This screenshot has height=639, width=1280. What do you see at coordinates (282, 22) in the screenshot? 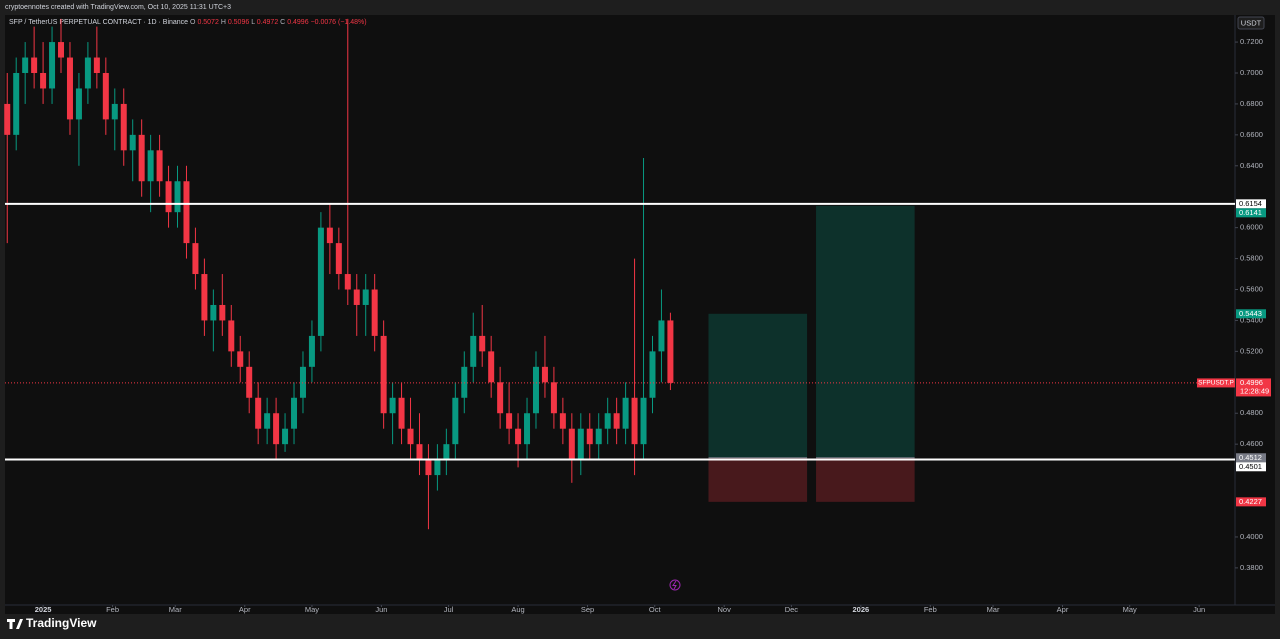
I see `ohlc-key: C` at bounding box center [282, 22].